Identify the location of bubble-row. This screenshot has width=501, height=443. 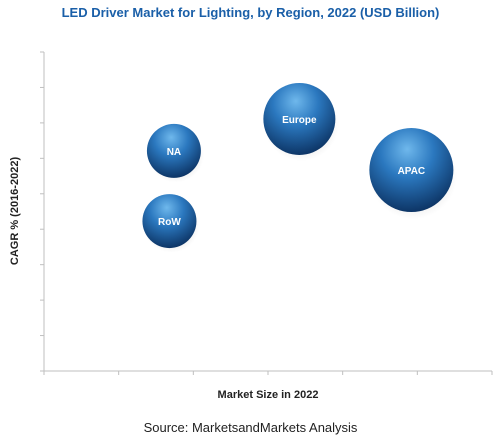
(169, 221).